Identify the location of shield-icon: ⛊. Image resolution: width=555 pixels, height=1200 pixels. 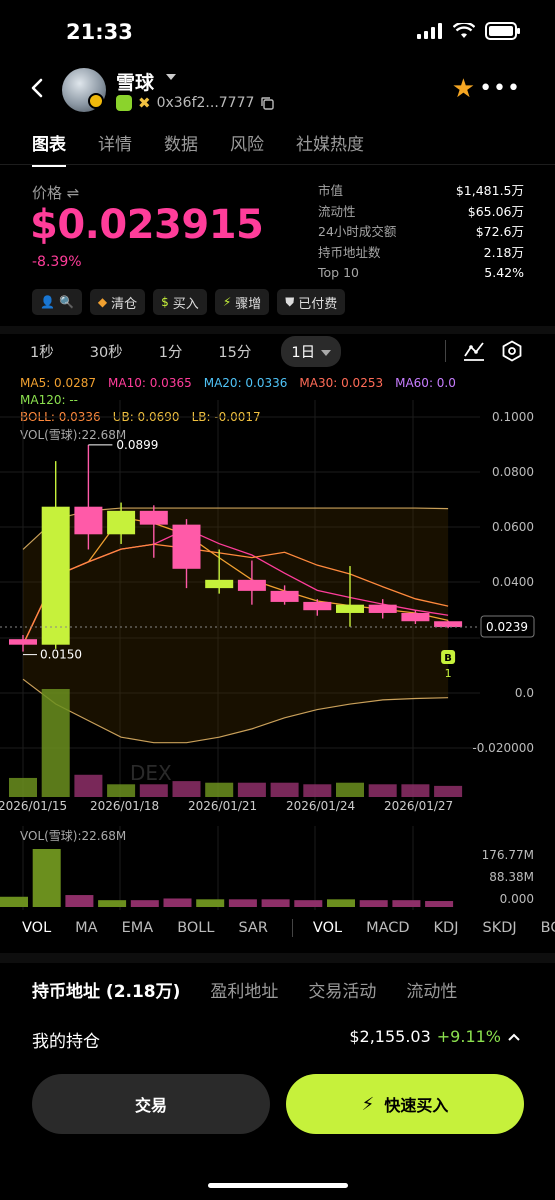
(290, 301).